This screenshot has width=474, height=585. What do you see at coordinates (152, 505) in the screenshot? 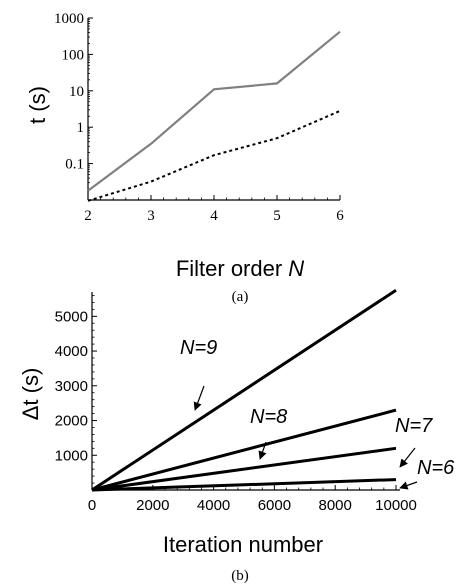
I see `chart-b-x-tick-label: 2000` at bounding box center [152, 505].